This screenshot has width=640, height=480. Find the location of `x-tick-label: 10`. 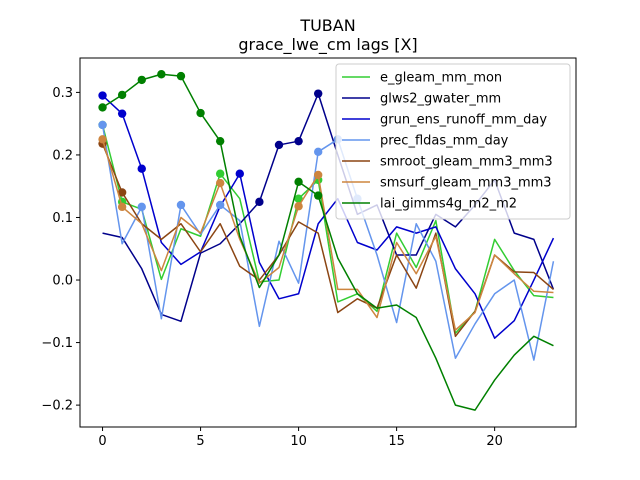

x-tick-label: 10 is located at coordinates (298, 441).